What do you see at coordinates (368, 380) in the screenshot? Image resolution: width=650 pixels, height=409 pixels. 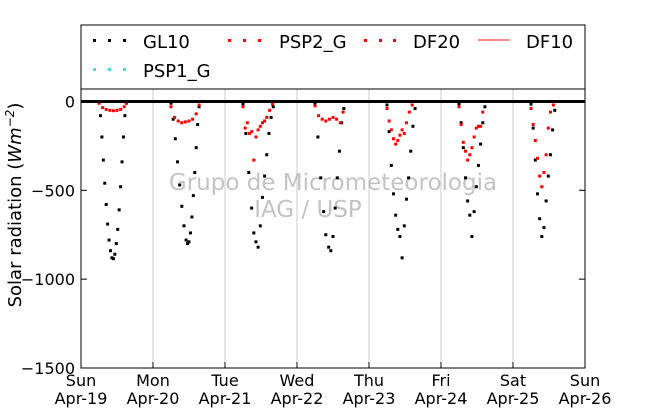 I see `x-tick-day: Thu` at bounding box center [368, 380].